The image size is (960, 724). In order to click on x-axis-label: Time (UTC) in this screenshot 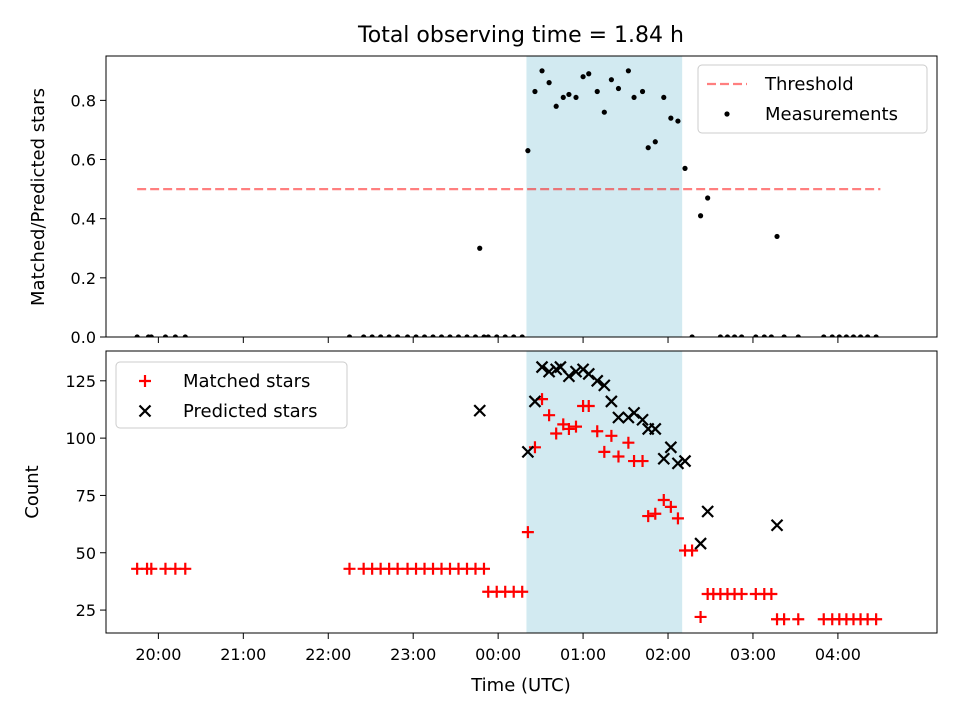, I will do `click(520, 685)`.